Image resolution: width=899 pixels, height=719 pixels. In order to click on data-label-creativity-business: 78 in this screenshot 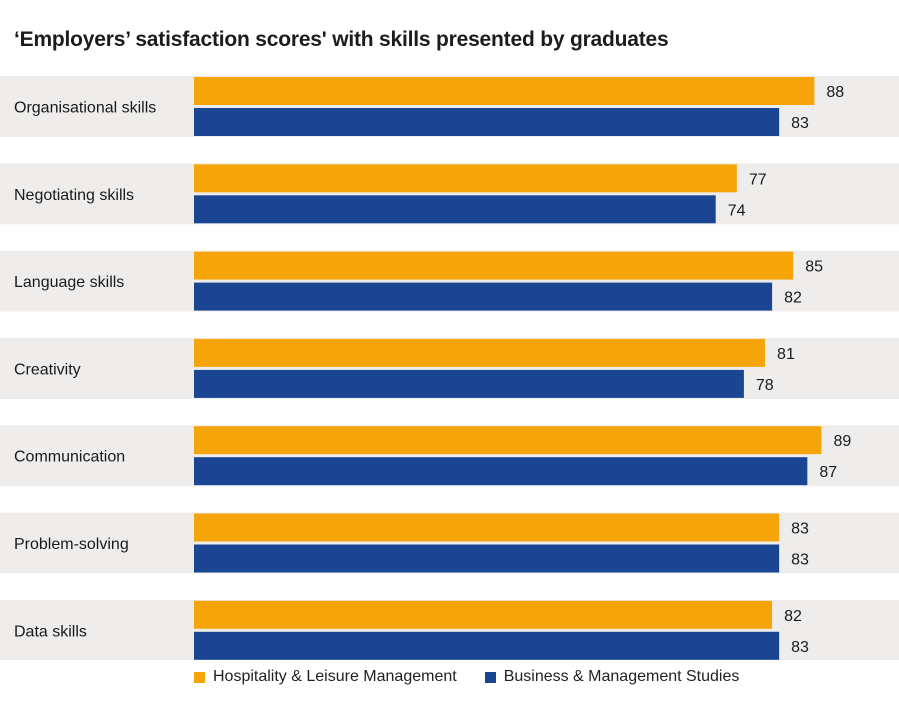, I will do `click(765, 385)`.